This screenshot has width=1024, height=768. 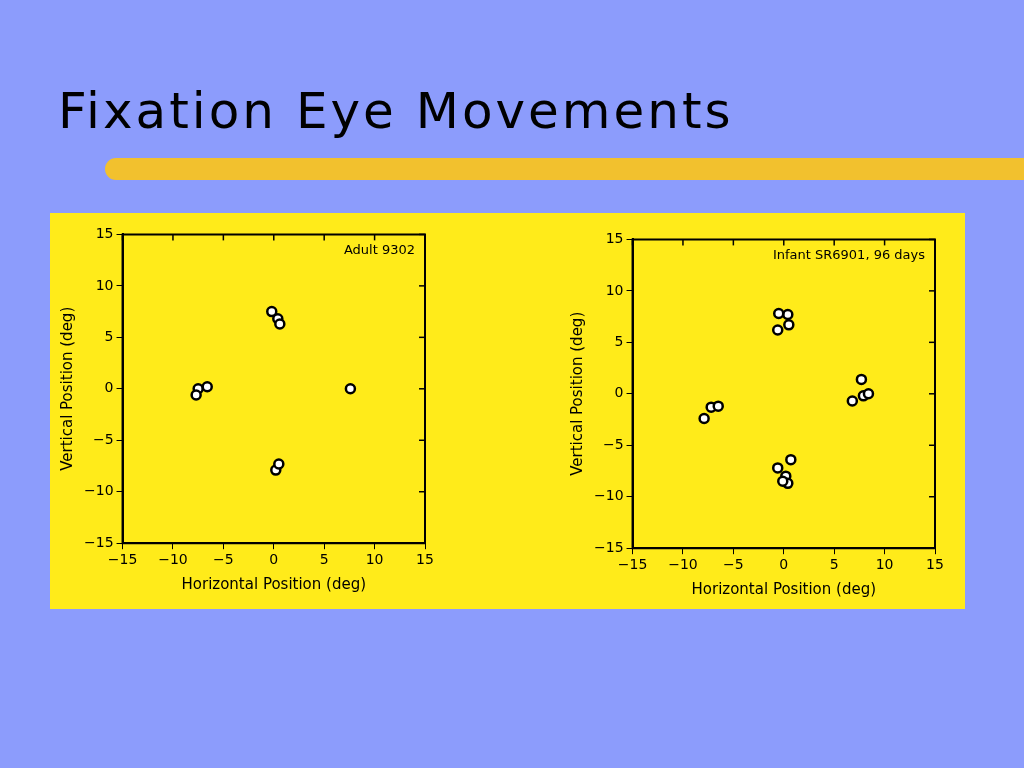 I want to click on annotation: Adult 9302, so click(x=379, y=250).